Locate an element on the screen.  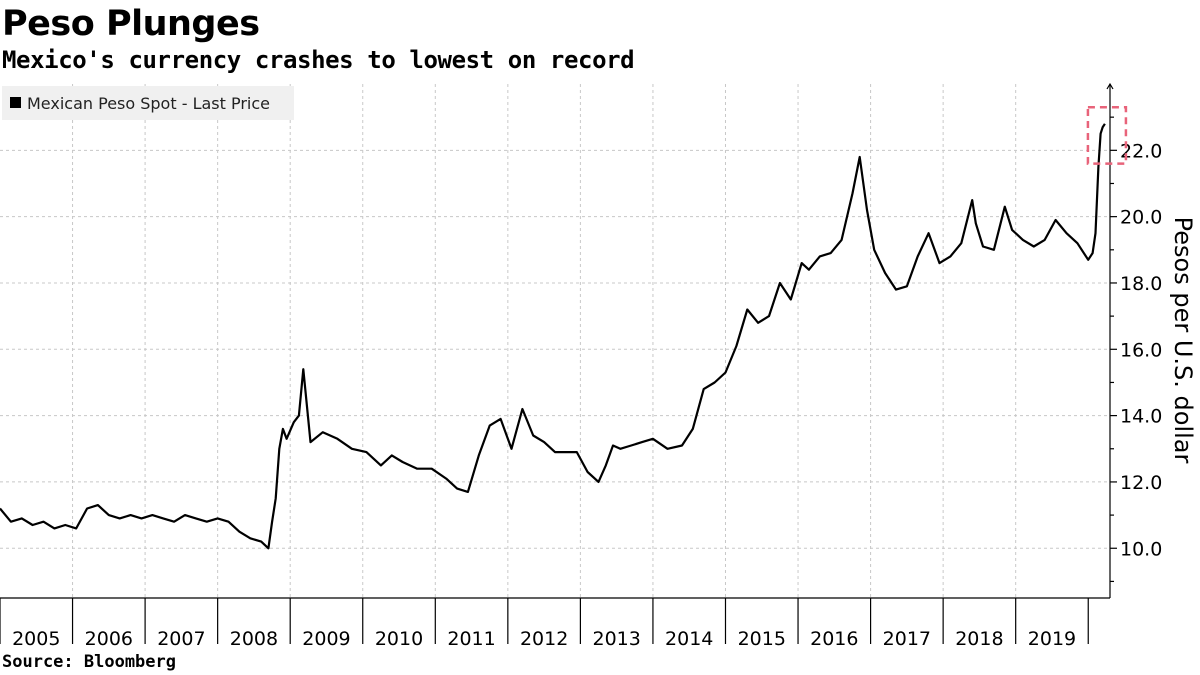
legend-swatch is located at coordinates (15, 102).